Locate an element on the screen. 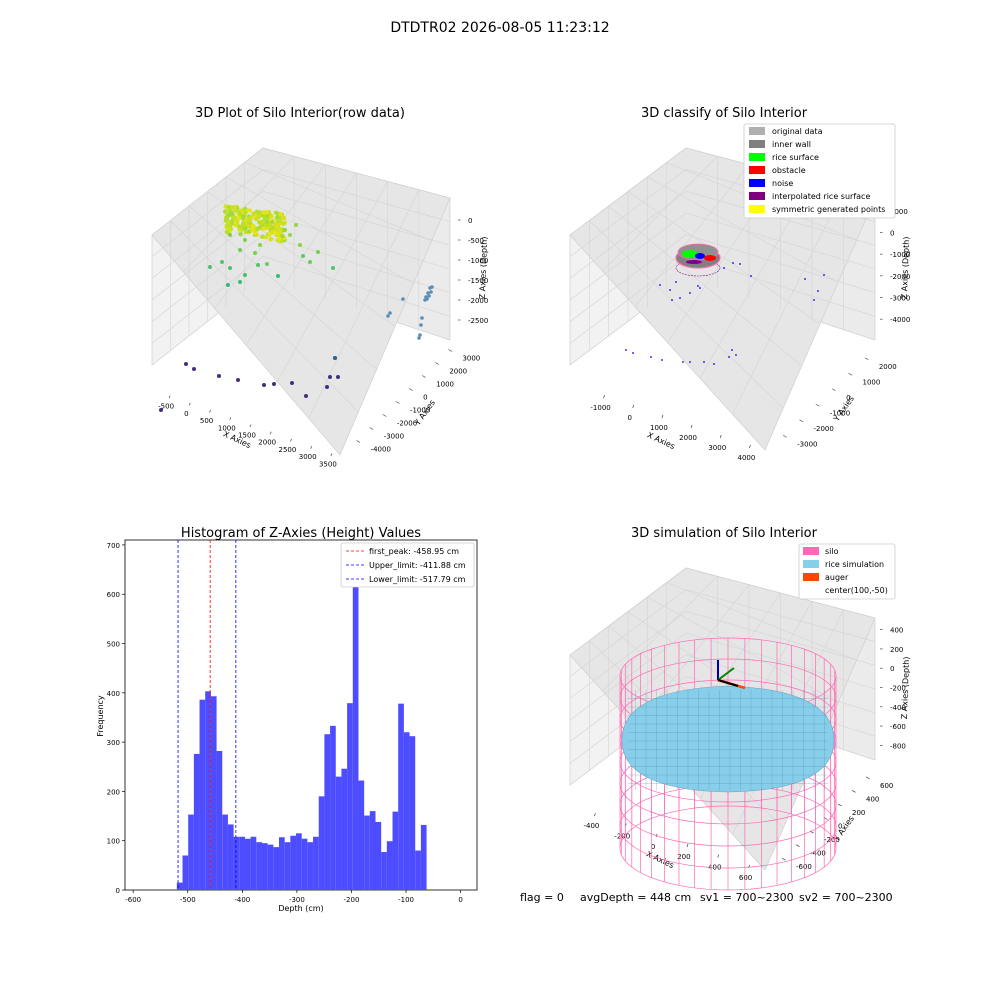  histogram-ylabel: Frequency is located at coordinates (100, 716).